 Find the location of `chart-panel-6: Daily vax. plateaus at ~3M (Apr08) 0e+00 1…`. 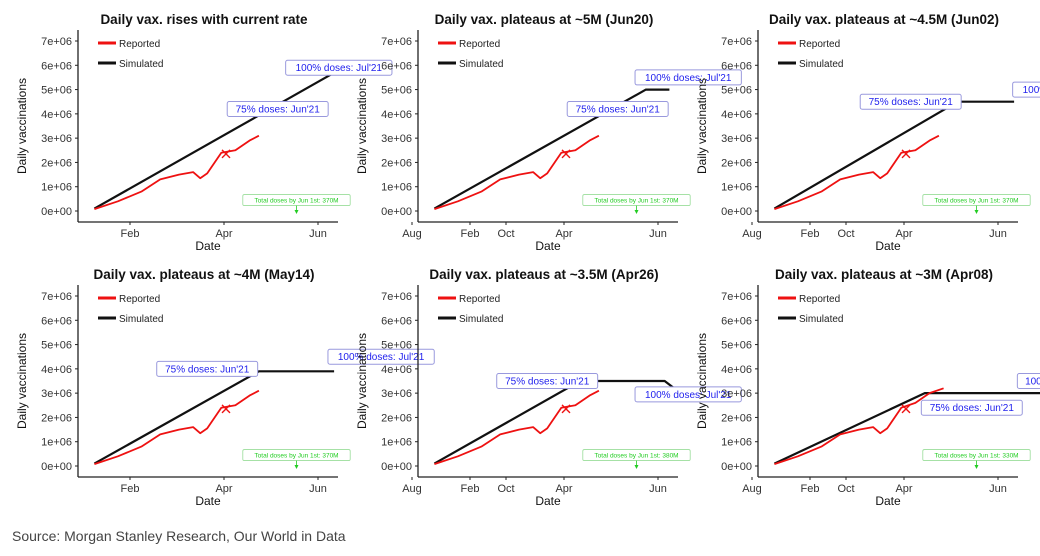

chart-panel-6: Daily vax. plateaus at ~3M (Apr08) 0e+00 1… is located at coordinates (867, 387).